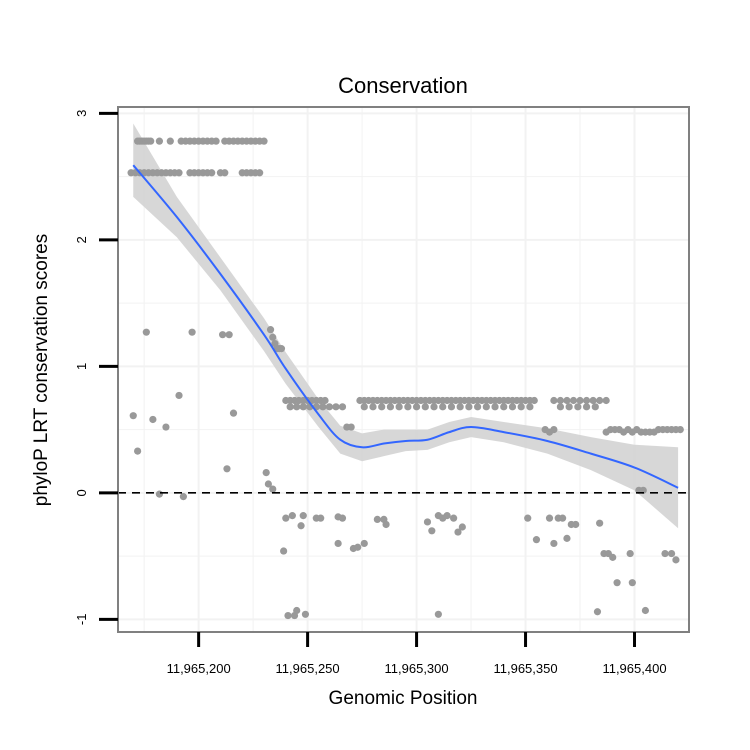 This screenshot has height=750, width=750. I want to click on chart-title: Conservation, so click(403, 85).